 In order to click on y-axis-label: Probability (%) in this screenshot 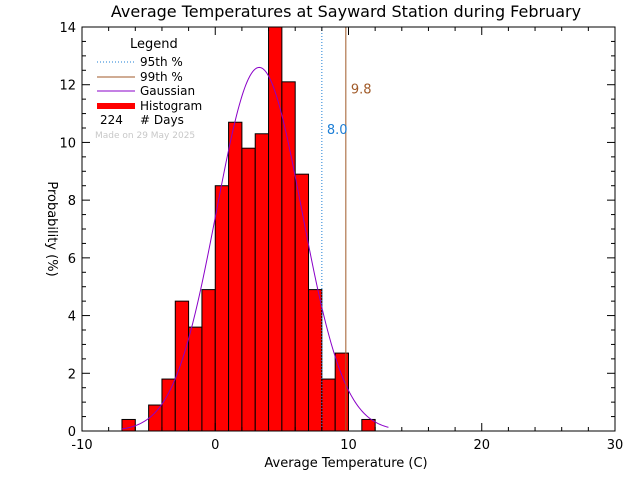, I will do `click(51, 228)`.